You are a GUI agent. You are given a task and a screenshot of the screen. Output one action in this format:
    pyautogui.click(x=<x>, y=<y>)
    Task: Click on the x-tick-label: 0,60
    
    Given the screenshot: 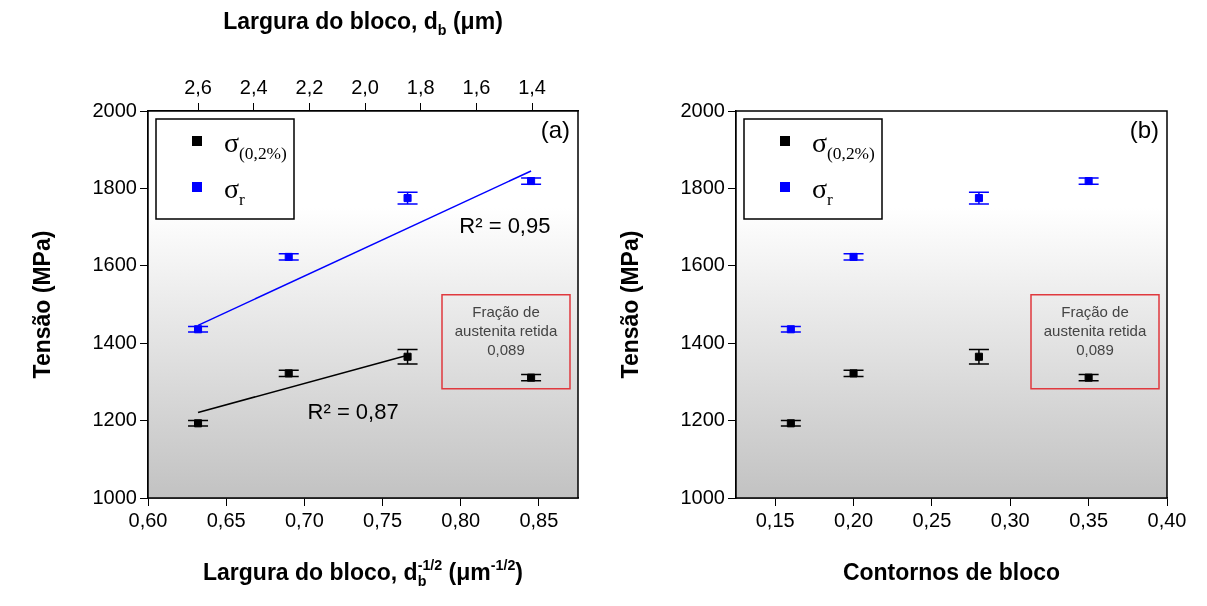 What is the action you would take?
    pyautogui.click(x=148, y=519)
    